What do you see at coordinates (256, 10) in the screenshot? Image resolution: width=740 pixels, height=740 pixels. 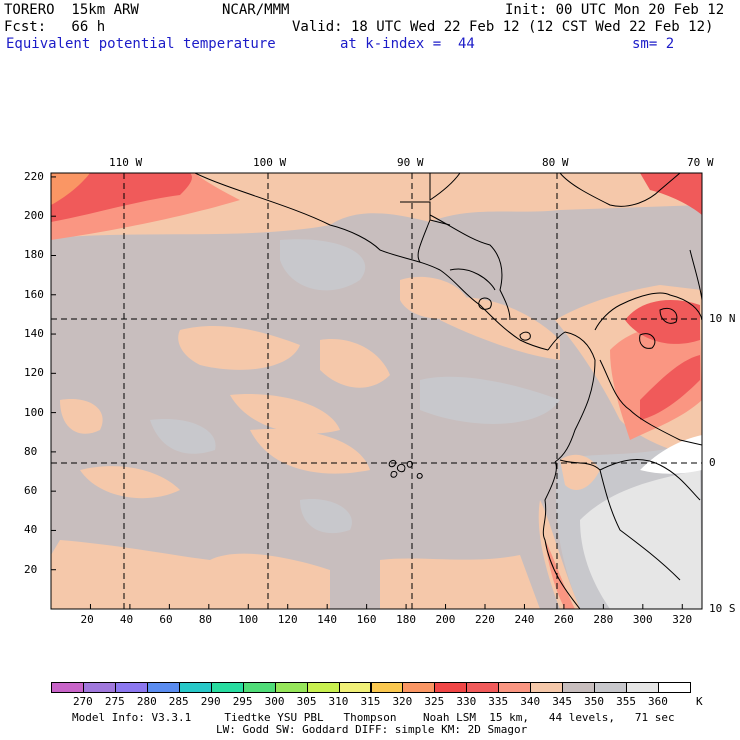 I see `center-name: NCAR/MMM` at bounding box center [256, 10].